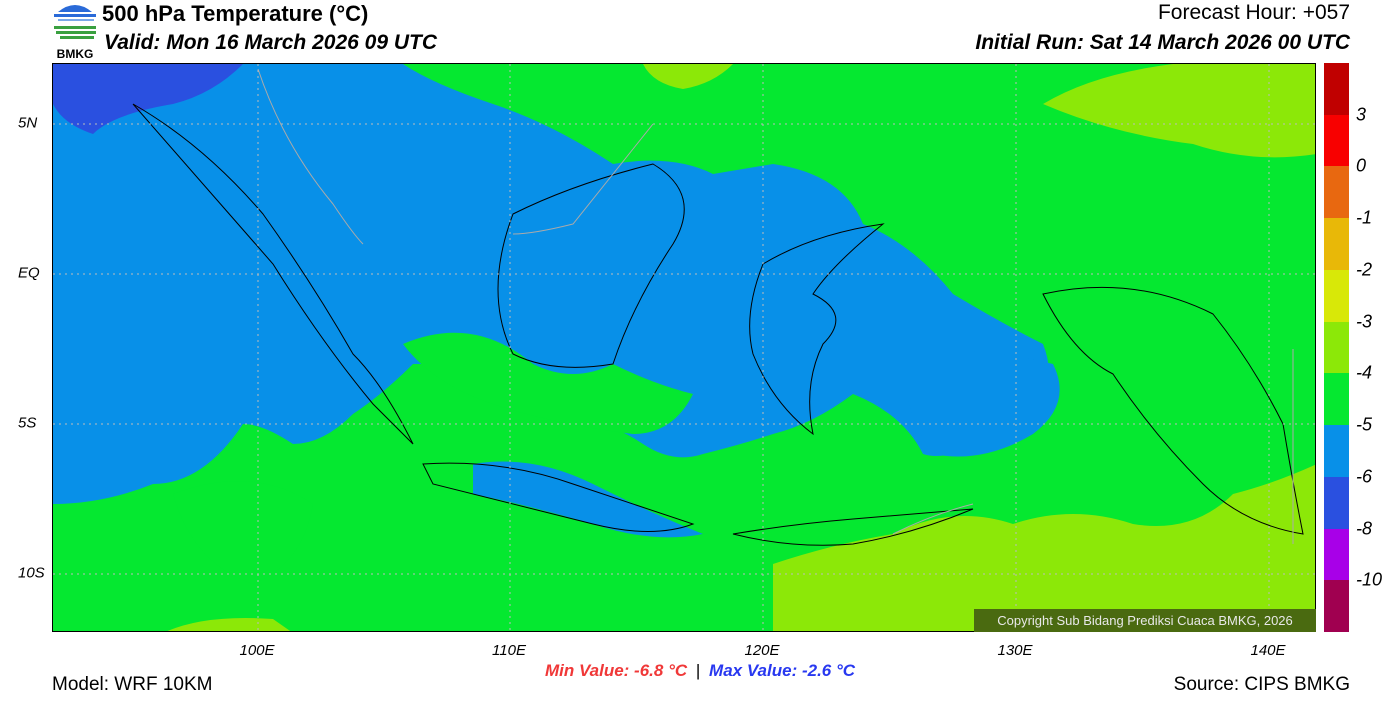 This screenshot has width=1400, height=709. What do you see at coordinates (1361, 165) in the screenshot?
I see `colorbar-label: 0` at bounding box center [1361, 165].